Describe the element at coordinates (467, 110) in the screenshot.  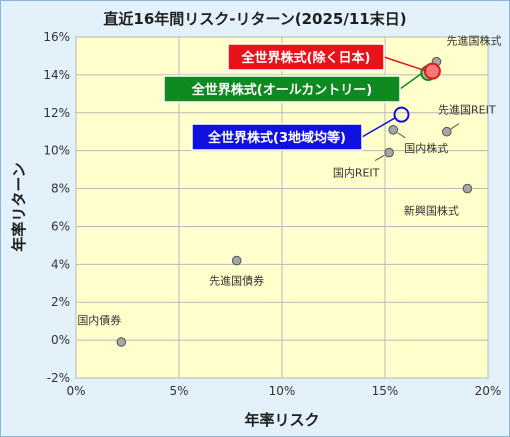
I see `data-point-label: 先進国REIT` at that location.